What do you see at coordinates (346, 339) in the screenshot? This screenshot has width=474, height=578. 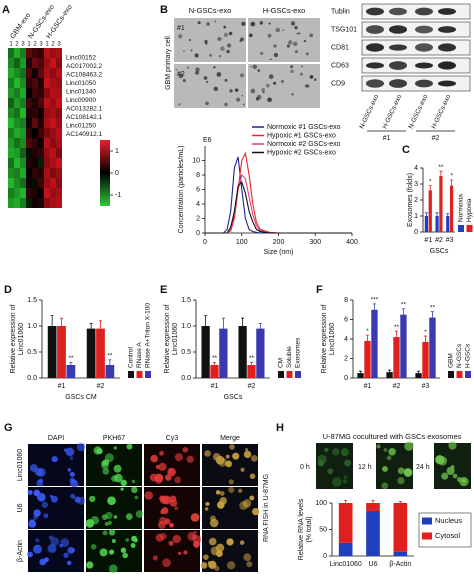 I see `y-tick-label: 4` at bounding box center [346, 339].